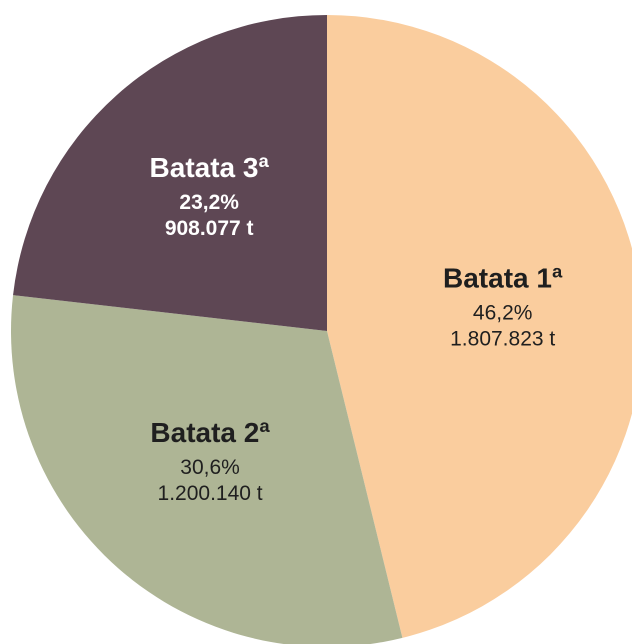  I want to click on slice-value-label: 1.807.823 t, so click(502, 339).